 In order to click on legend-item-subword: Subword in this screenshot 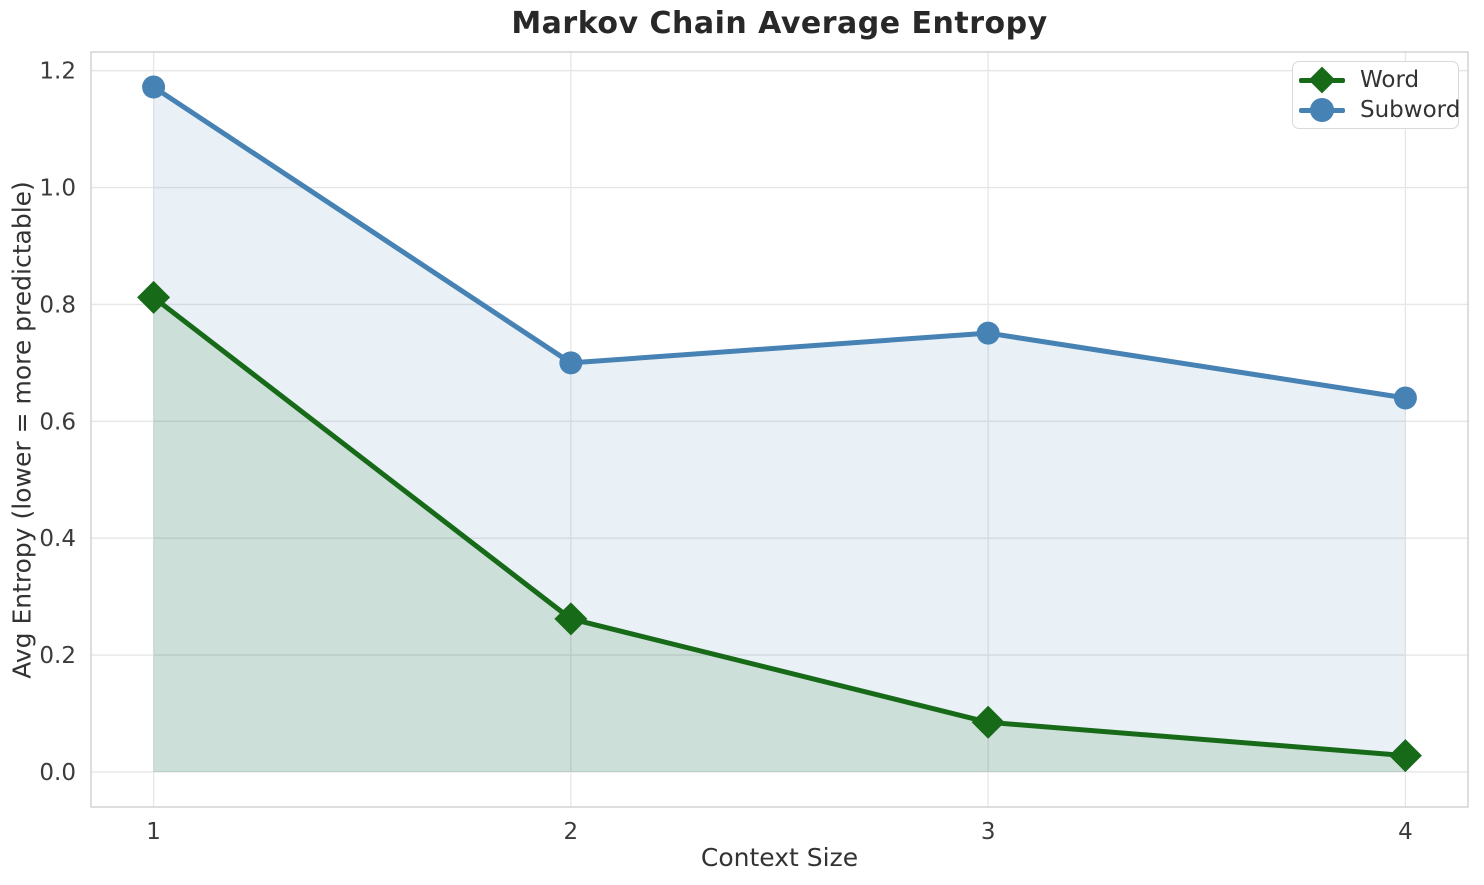, I will do `click(1379, 110)`.